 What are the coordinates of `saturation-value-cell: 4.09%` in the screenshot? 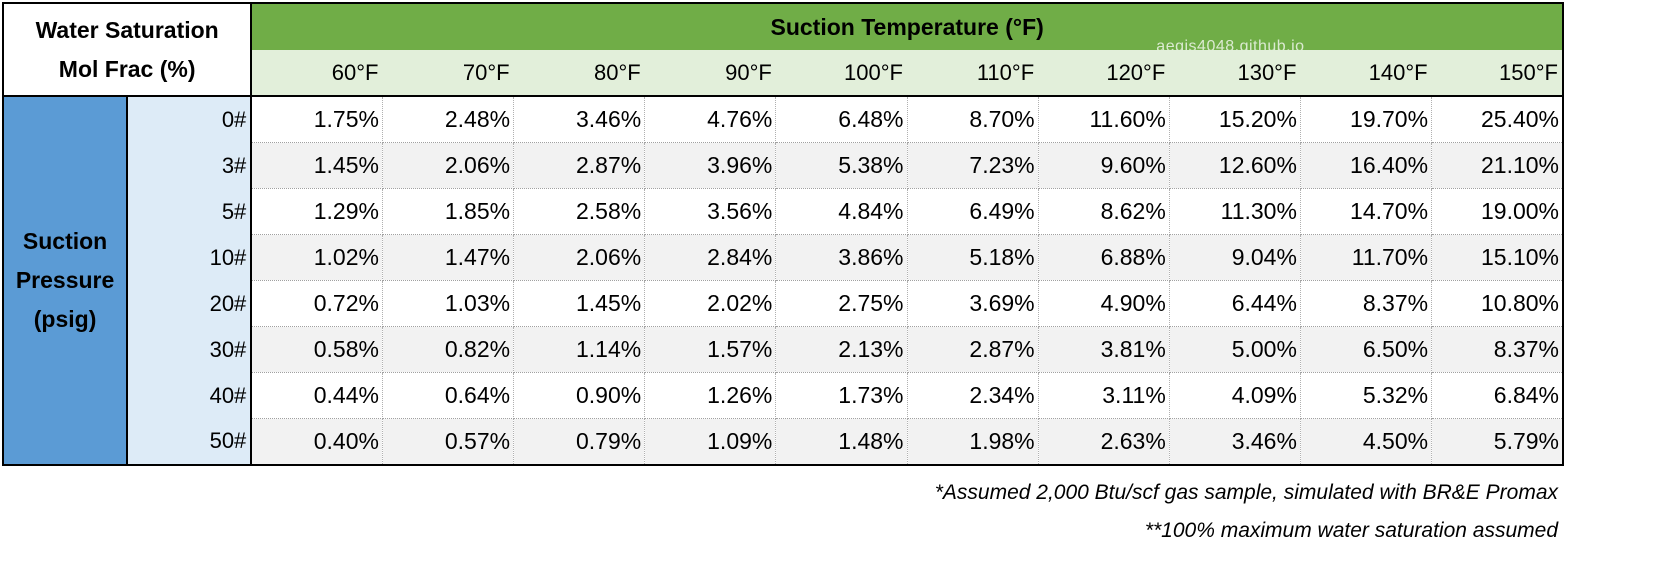 It's located at (1235, 395).